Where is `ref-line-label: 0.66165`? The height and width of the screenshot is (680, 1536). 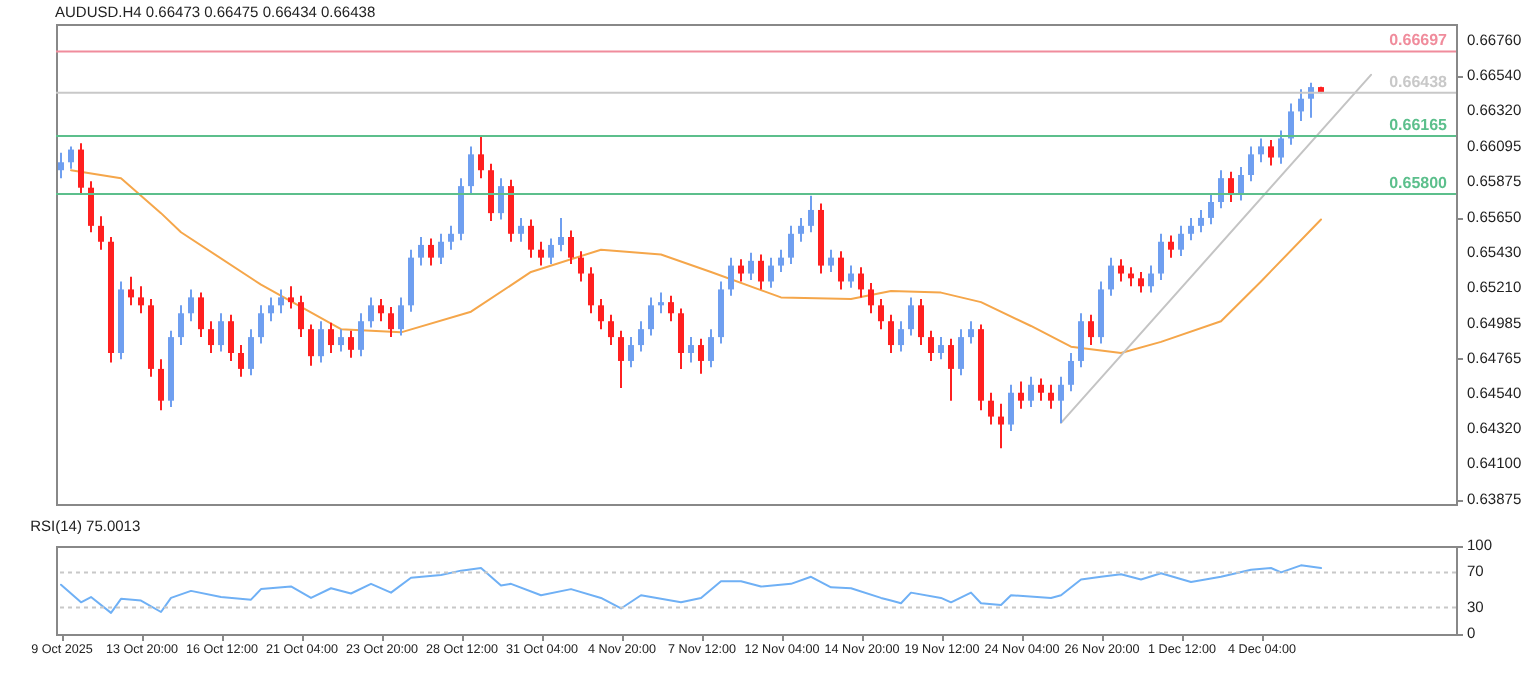
ref-line-label: 0.66165 is located at coordinates (1419, 125).